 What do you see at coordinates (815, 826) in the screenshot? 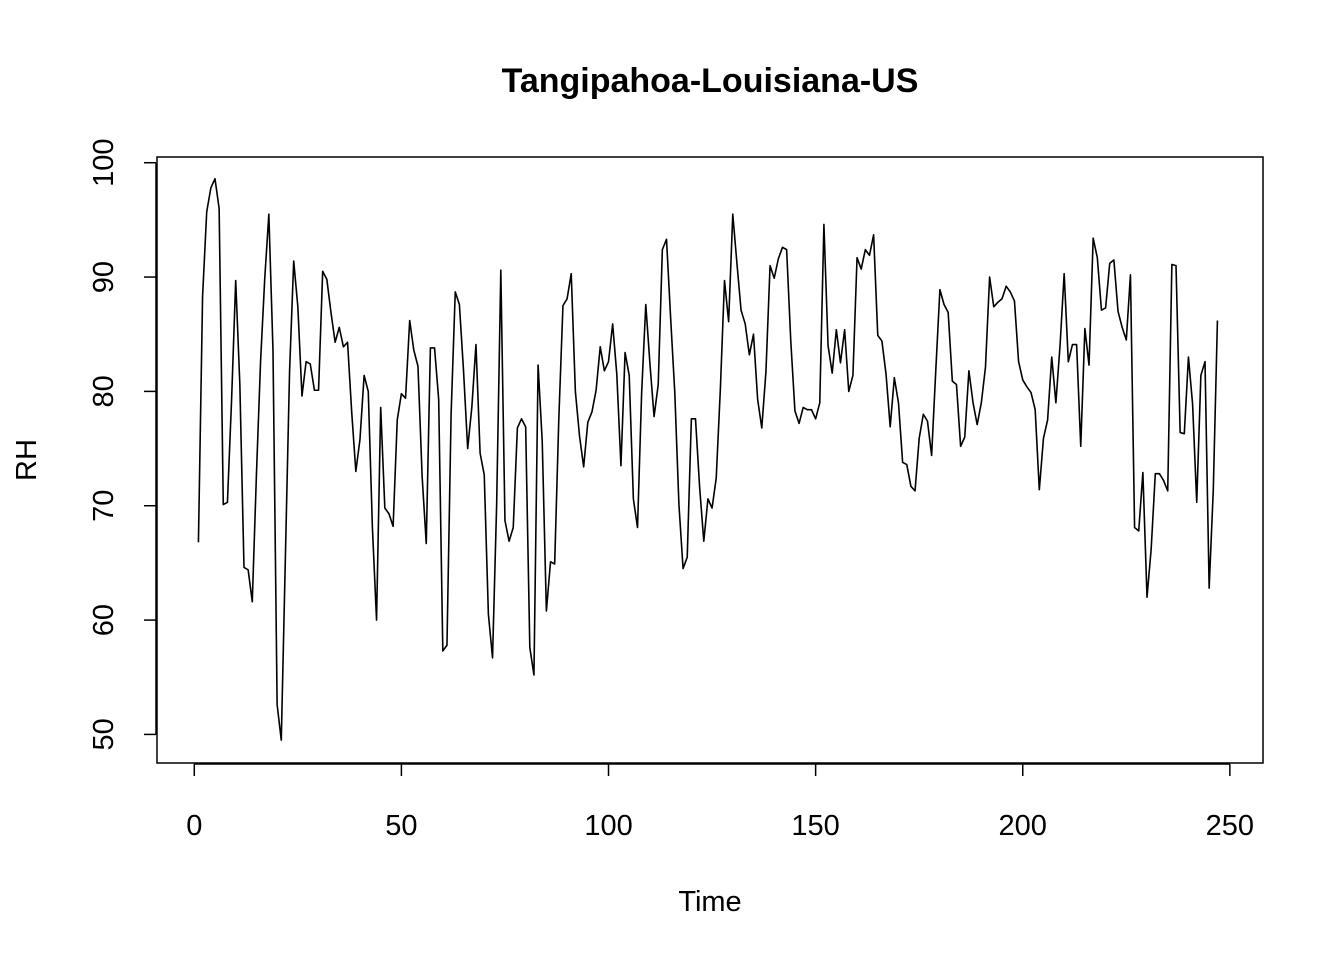
I see `x-tick-label: 150` at bounding box center [815, 826].